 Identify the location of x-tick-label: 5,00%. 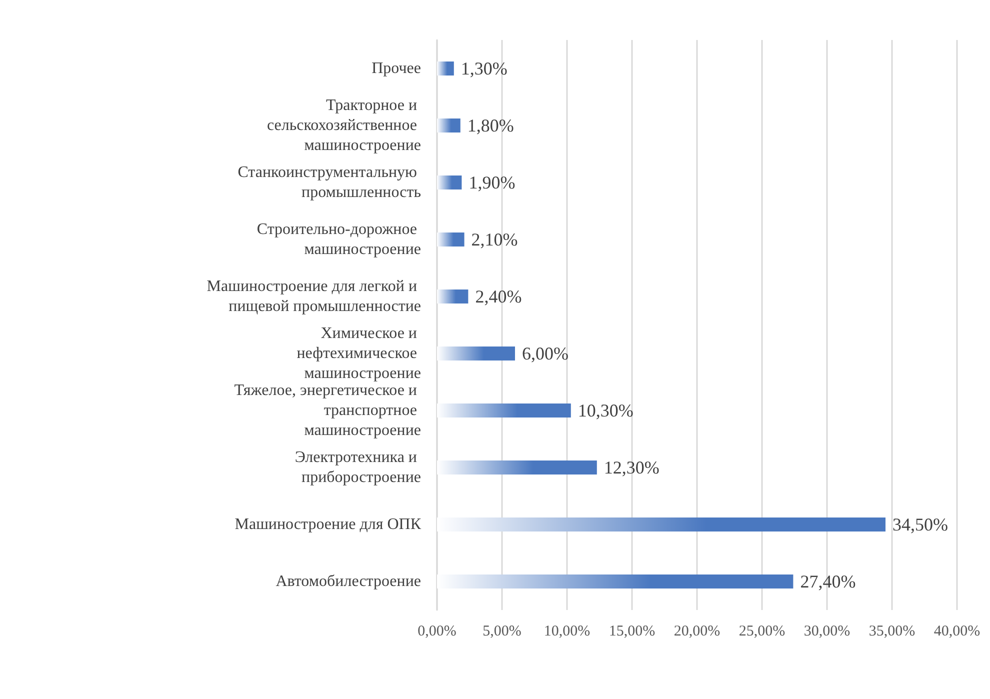
(502, 632).